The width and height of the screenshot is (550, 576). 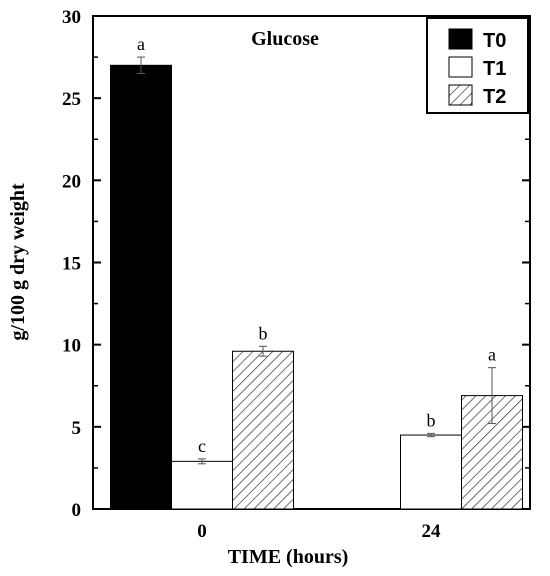 What do you see at coordinates (494, 97) in the screenshot?
I see `legend-label-T2: T2` at bounding box center [494, 97].